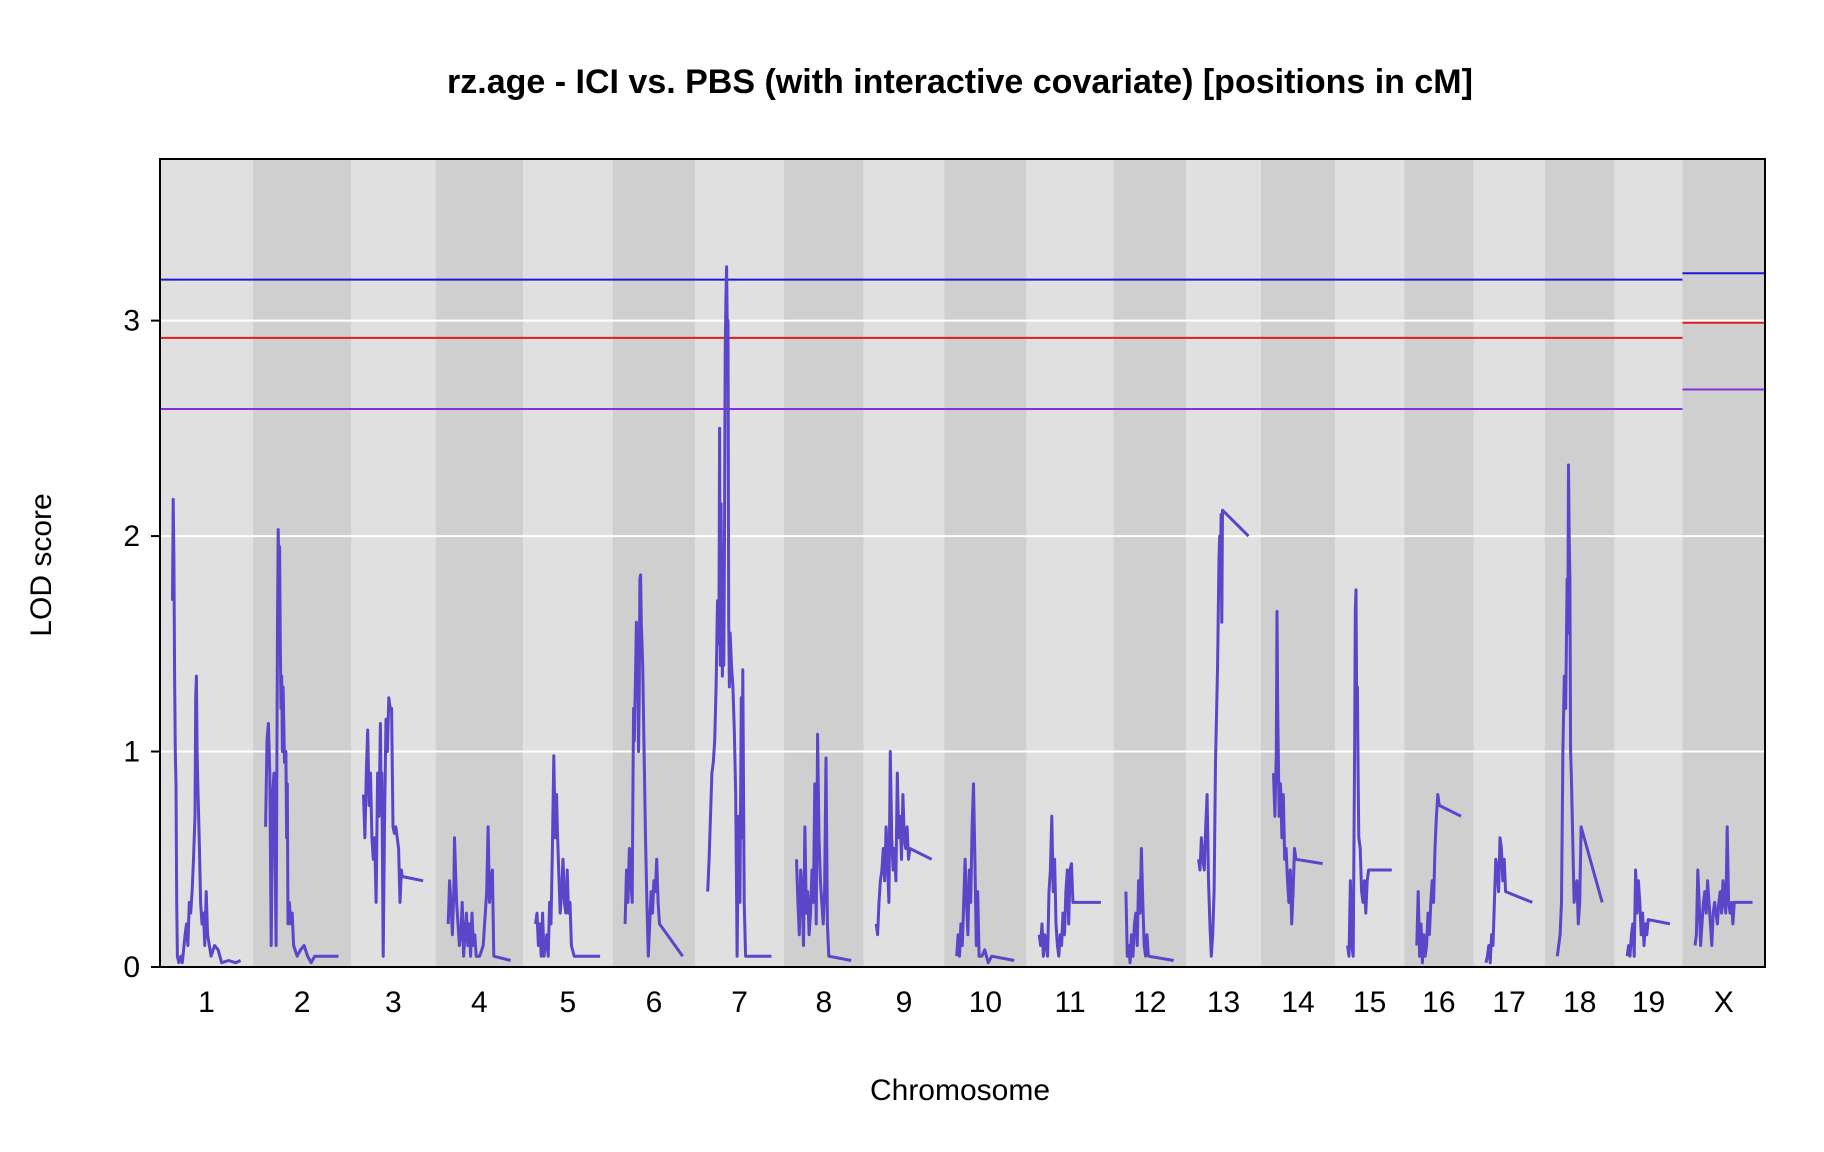 The height and width of the screenshot is (1152, 1824). Describe the element at coordinates (1223, 1002) in the screenshot. I see `x-tick-label-13: 13` at that location.